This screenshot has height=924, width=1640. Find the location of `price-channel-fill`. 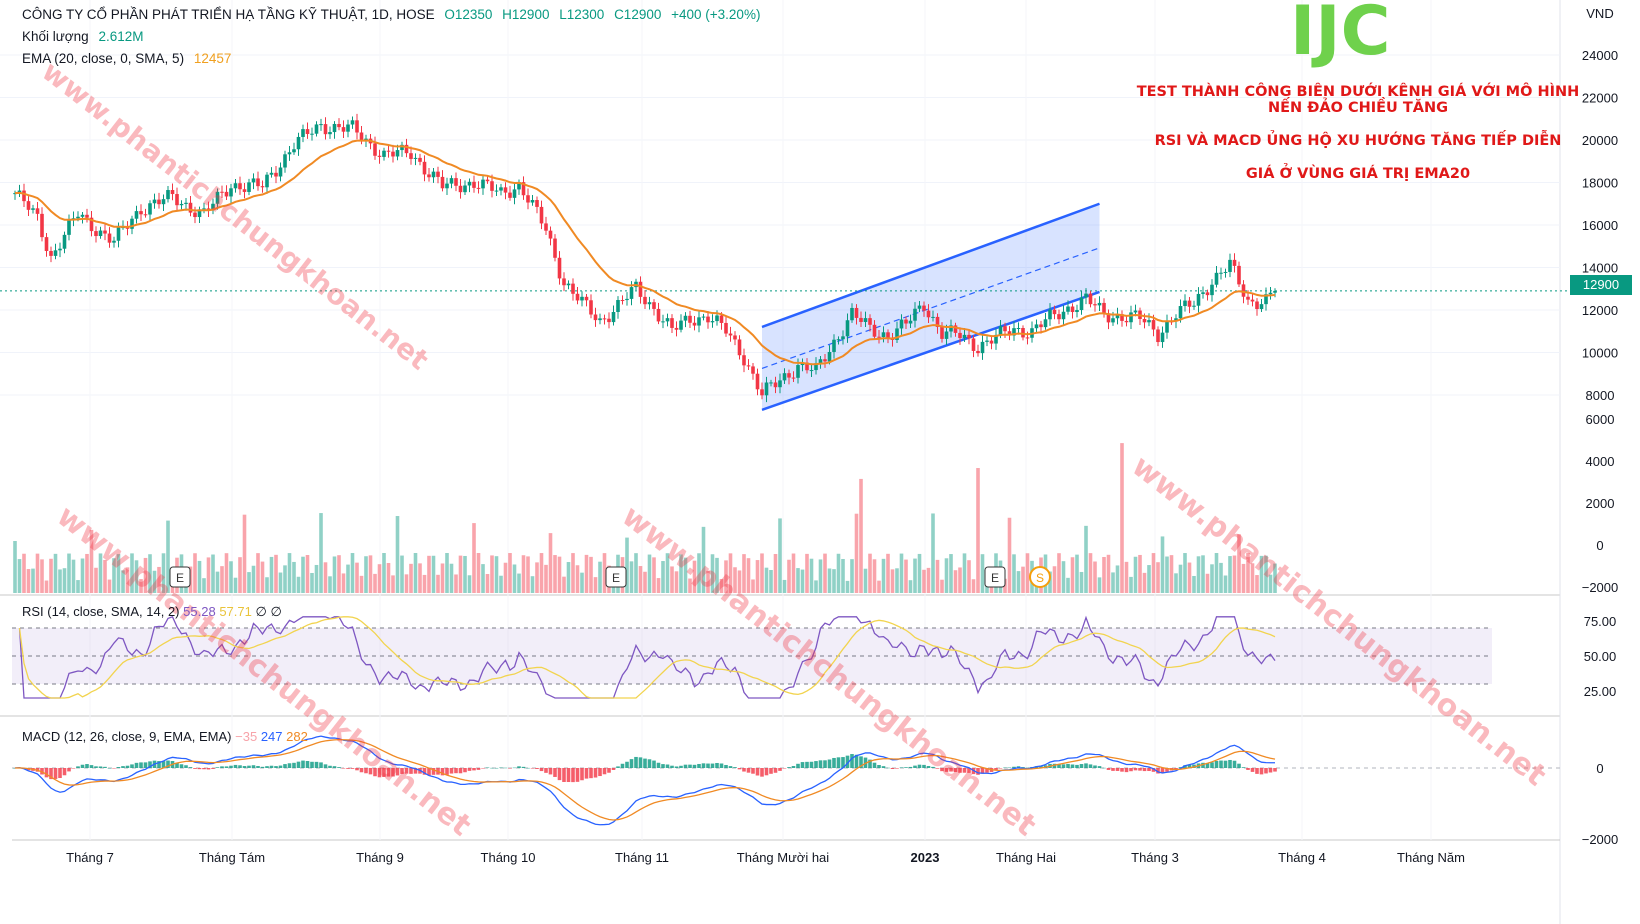

price-channel-fill is located at coordinates (931, 306).